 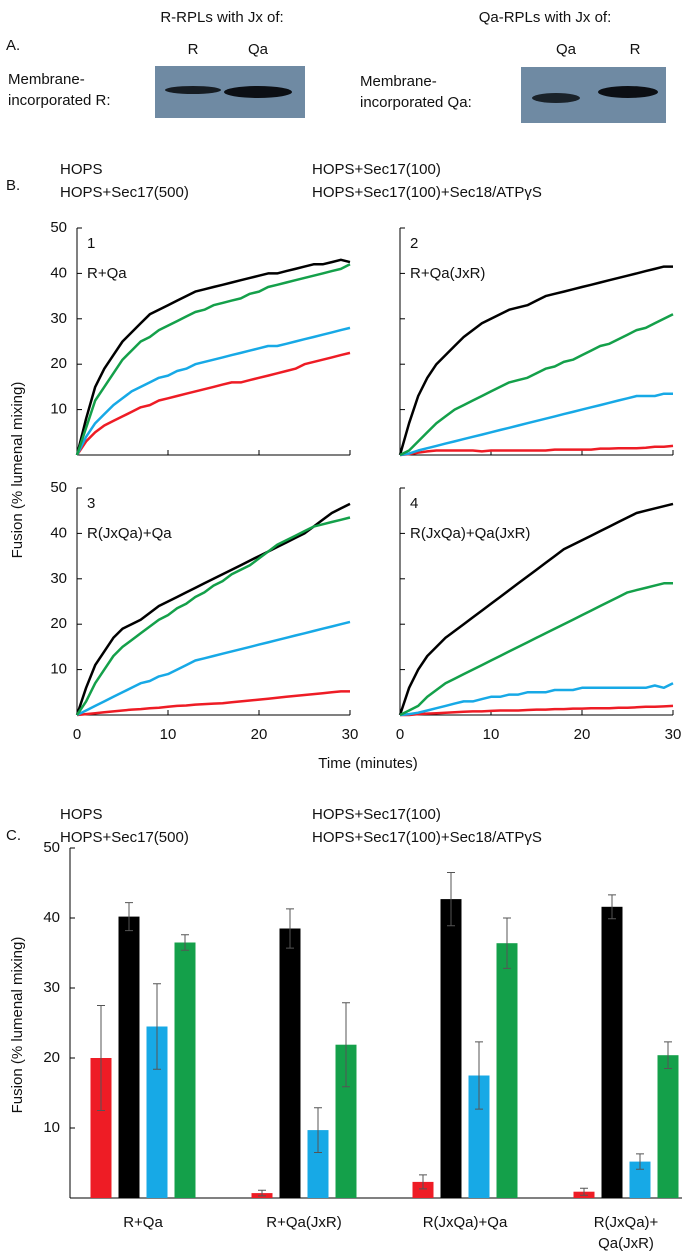 I want to click on x-tick-label: R(JxQa)+Qa, so click(x=465, y=1222).